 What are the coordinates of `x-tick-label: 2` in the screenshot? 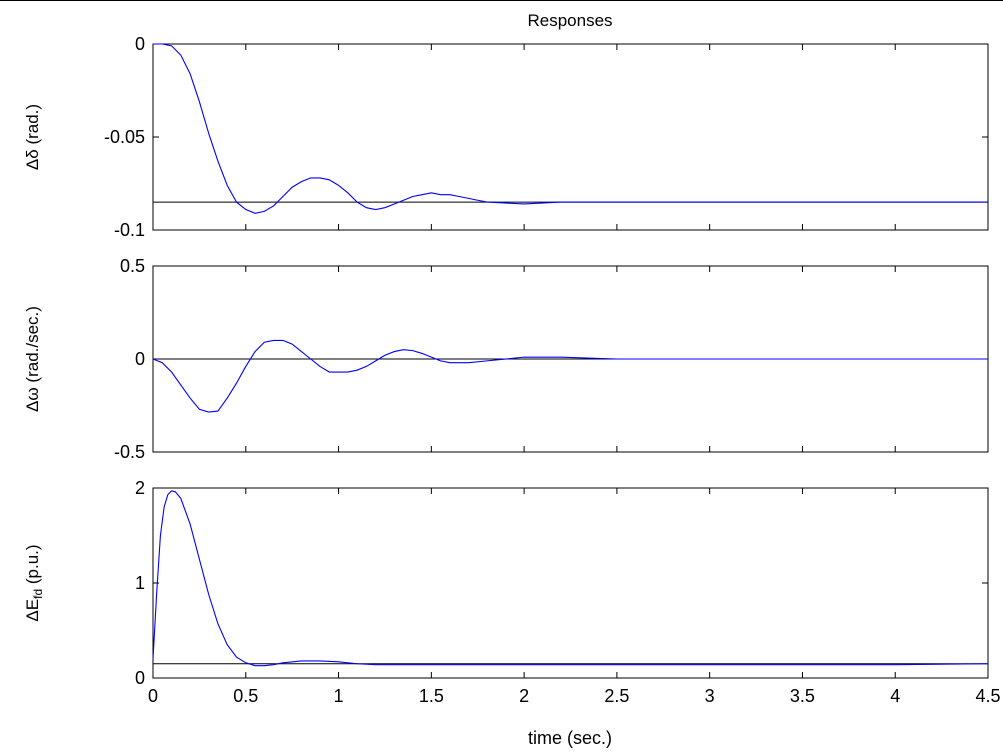 It's located at (524, 696).